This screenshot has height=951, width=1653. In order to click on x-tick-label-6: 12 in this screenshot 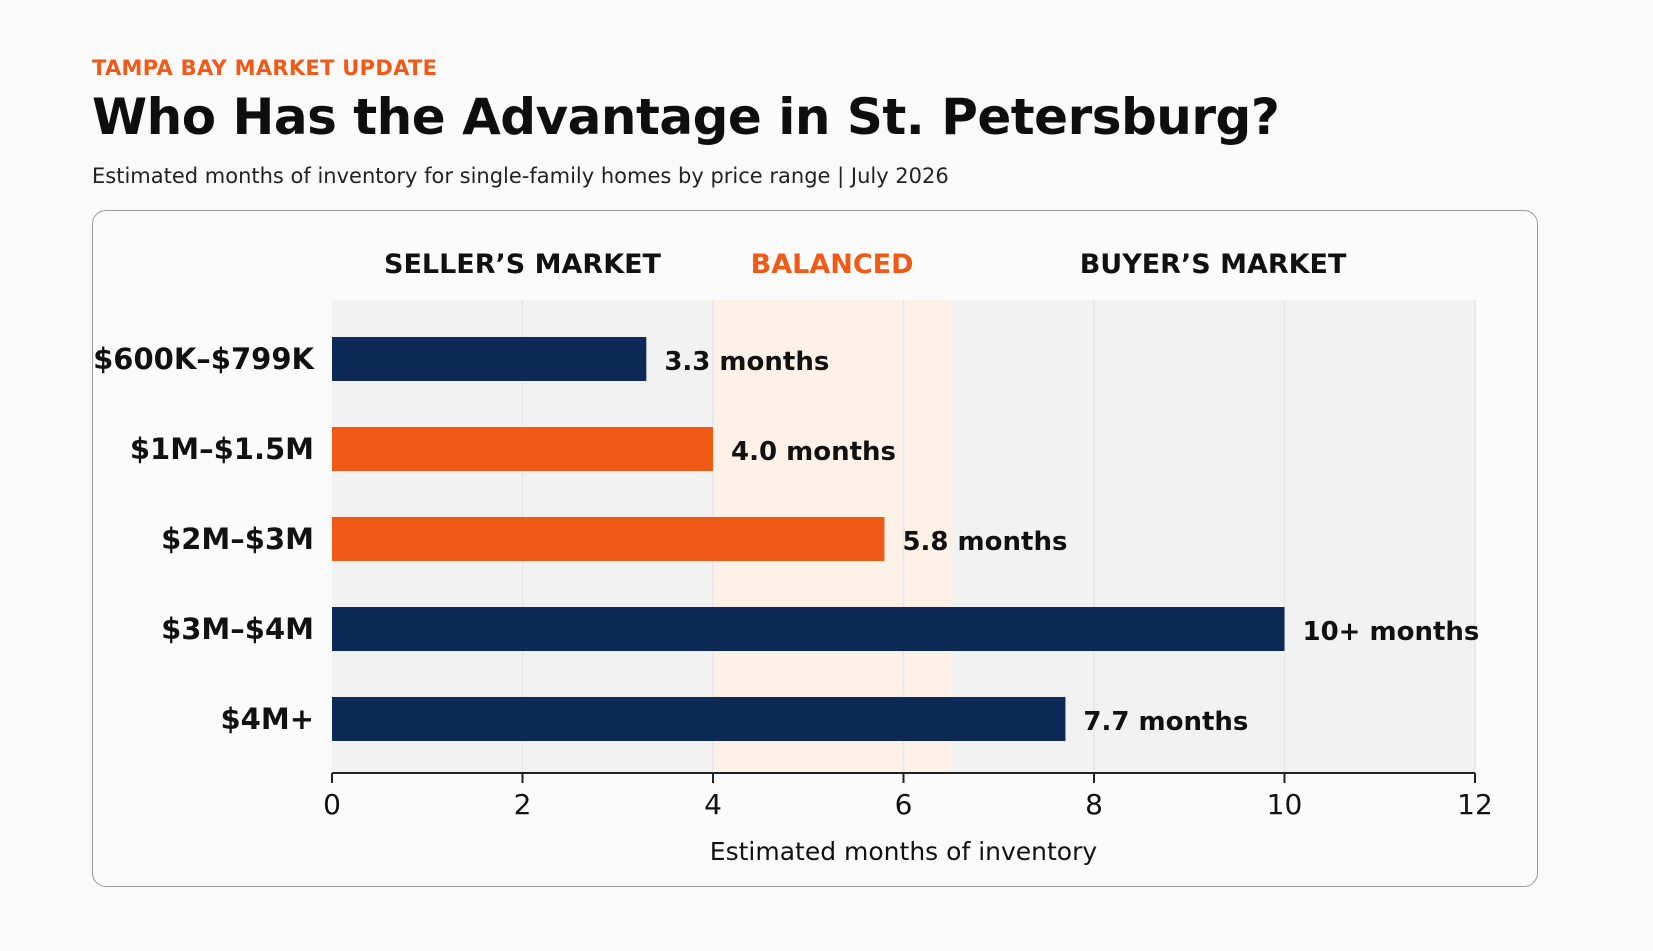, I will do `click(1475, 804)`.